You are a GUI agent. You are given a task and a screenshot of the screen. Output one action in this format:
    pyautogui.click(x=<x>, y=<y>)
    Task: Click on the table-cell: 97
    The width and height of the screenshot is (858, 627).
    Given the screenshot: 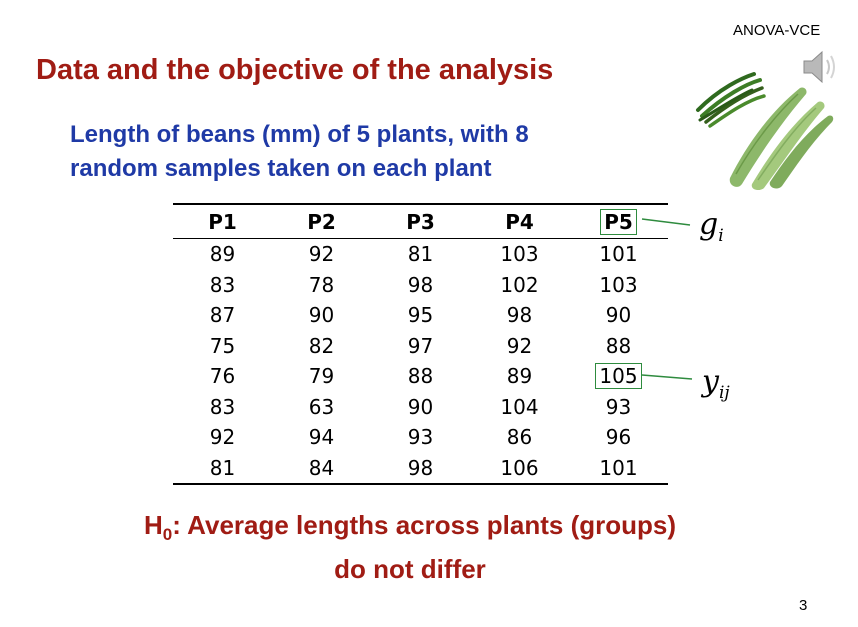 What is the action you would take?
    pyautogui.click(x=420, y=345)
    